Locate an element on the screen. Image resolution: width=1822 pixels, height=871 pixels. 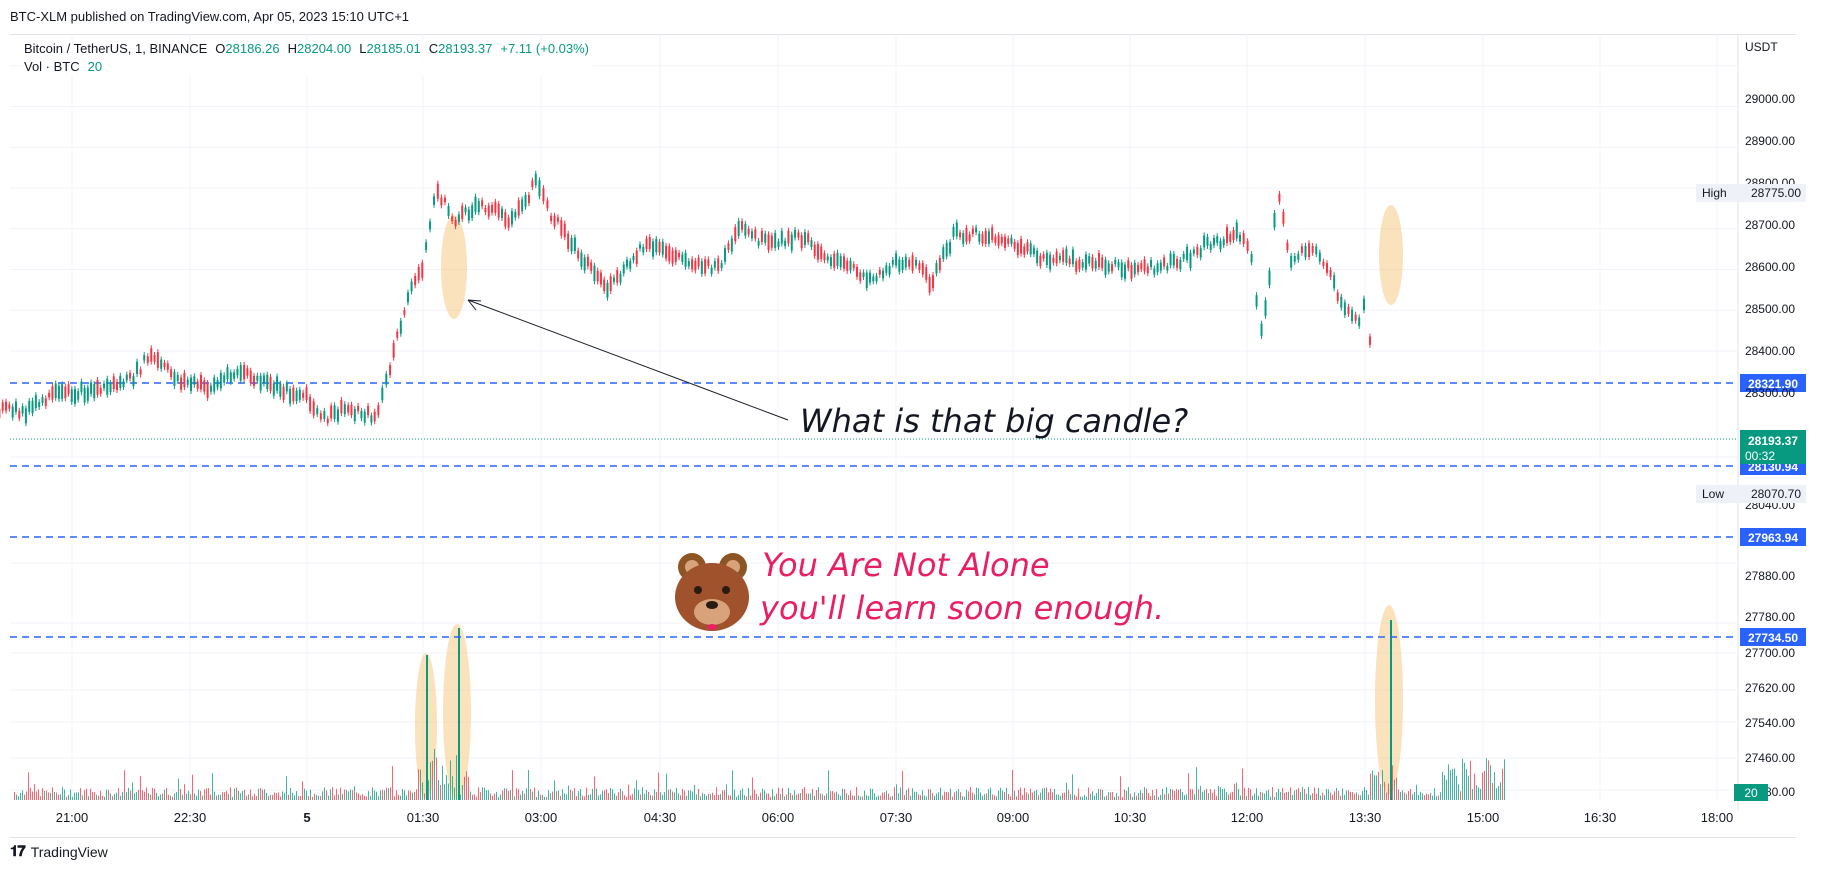
bear-snout is located at coordinates (712, 612).